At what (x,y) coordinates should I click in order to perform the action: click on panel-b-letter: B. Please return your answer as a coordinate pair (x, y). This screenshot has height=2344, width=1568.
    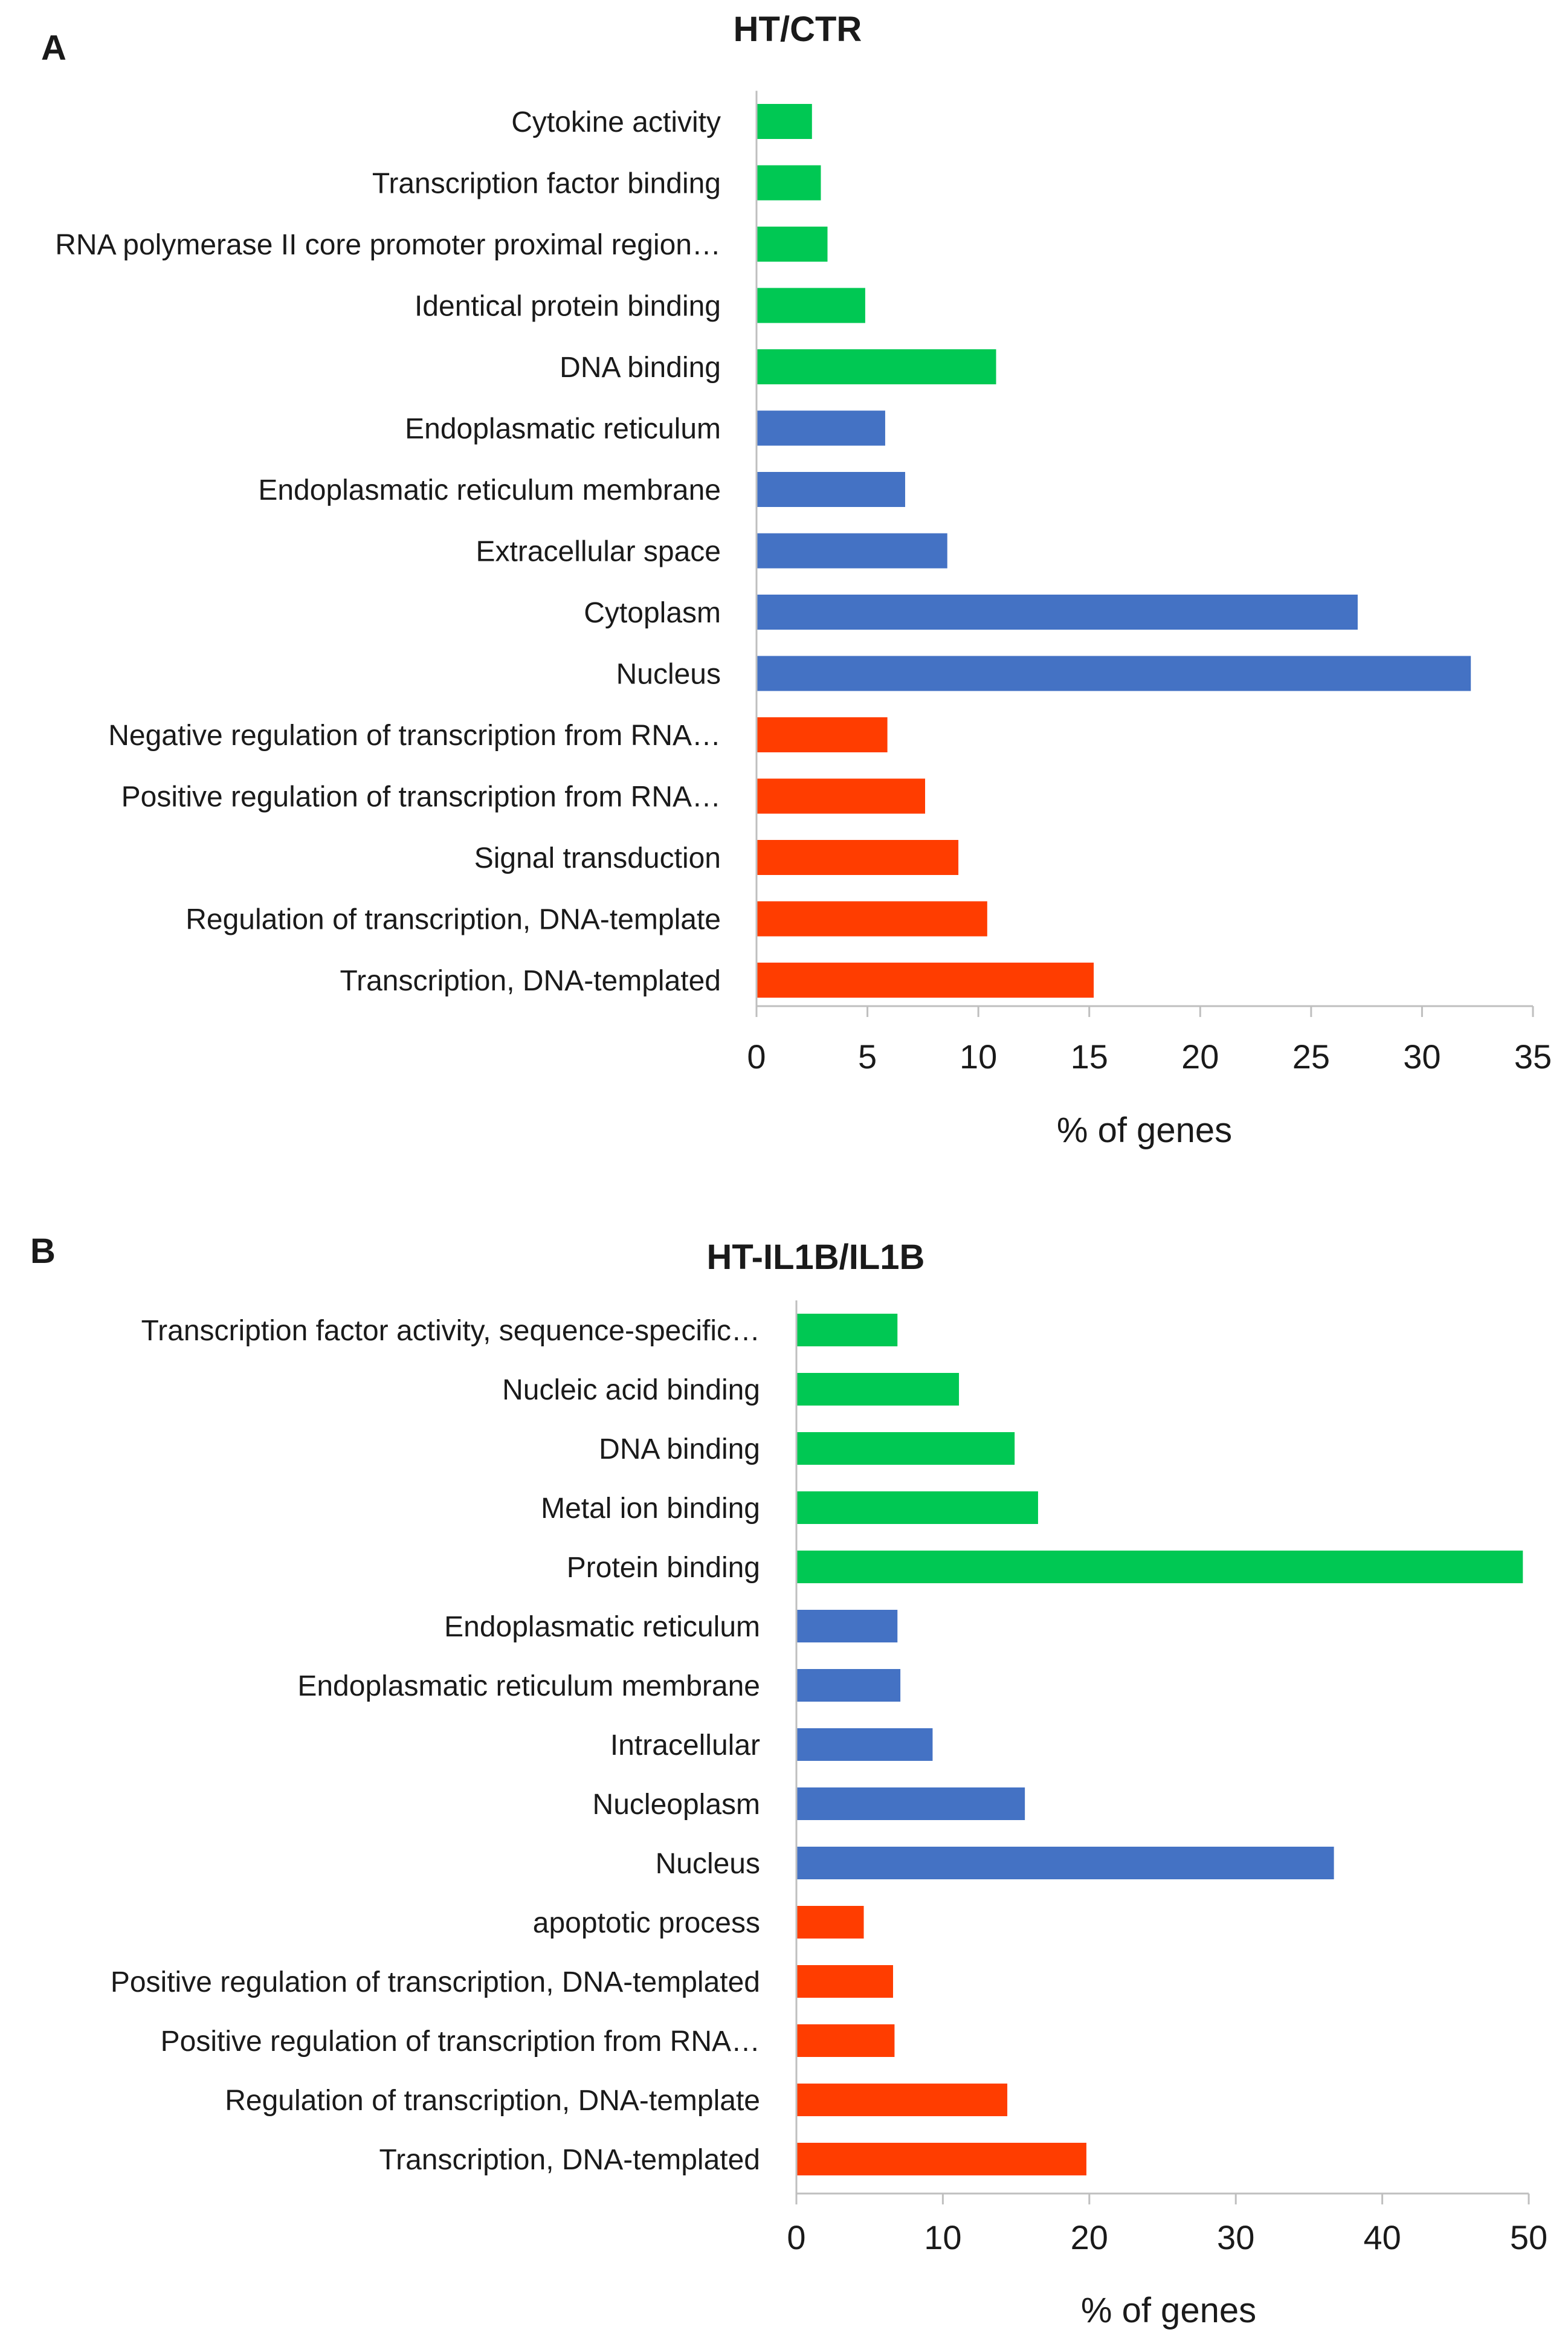
    Looking at the image, I should click on (43, 1251).